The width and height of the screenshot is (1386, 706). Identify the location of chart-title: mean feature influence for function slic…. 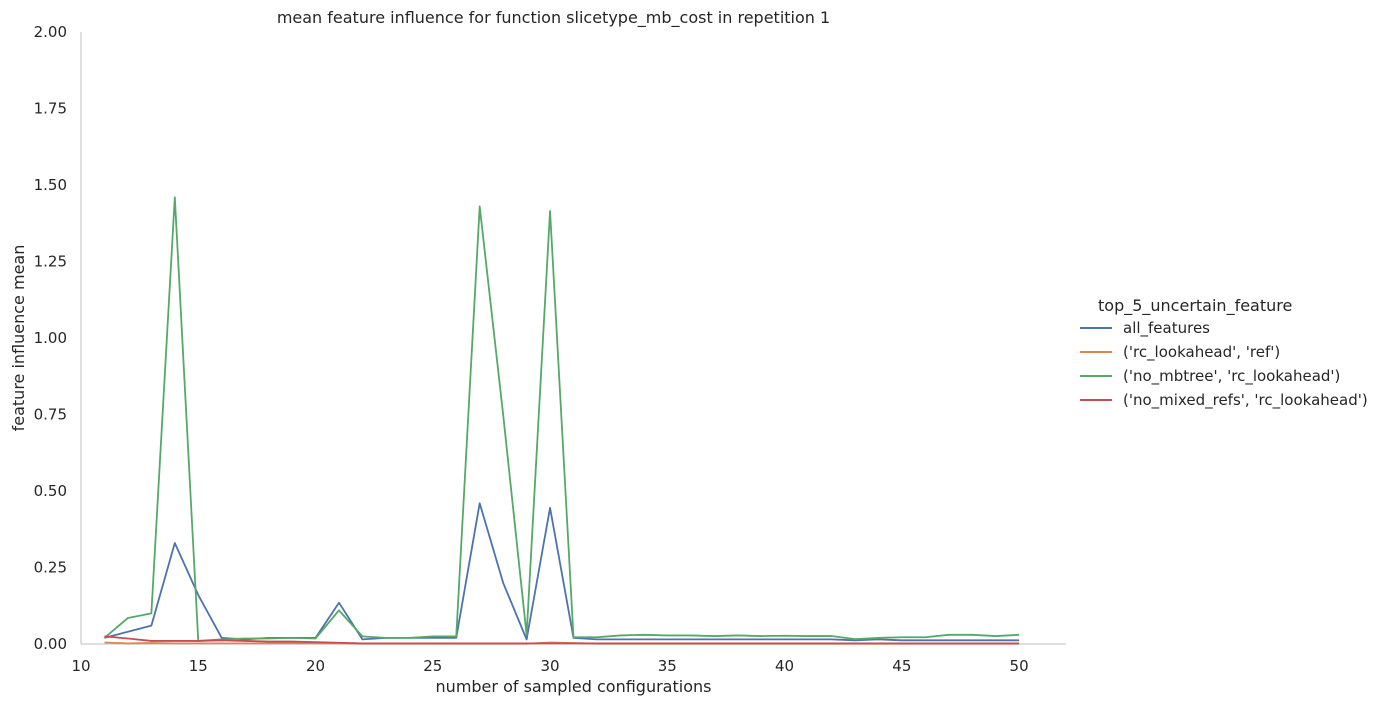
(553, 18).